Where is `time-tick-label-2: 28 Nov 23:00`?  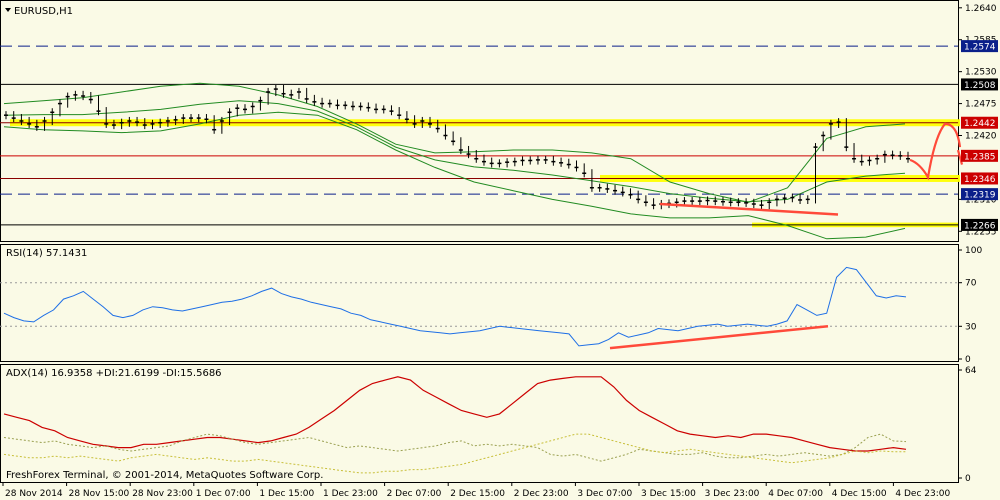 time-tick-label-2: 28 Nov 23:00 is located at coordinates (162, 494).